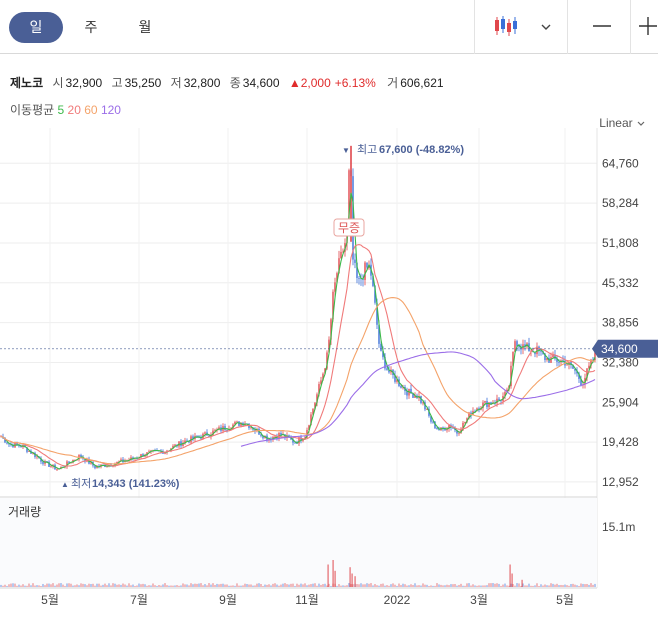  What do you see at coordinates (355, 83) in the screenshot?
I see `change-percent: +6.13%` at bounding box center [355, 83].